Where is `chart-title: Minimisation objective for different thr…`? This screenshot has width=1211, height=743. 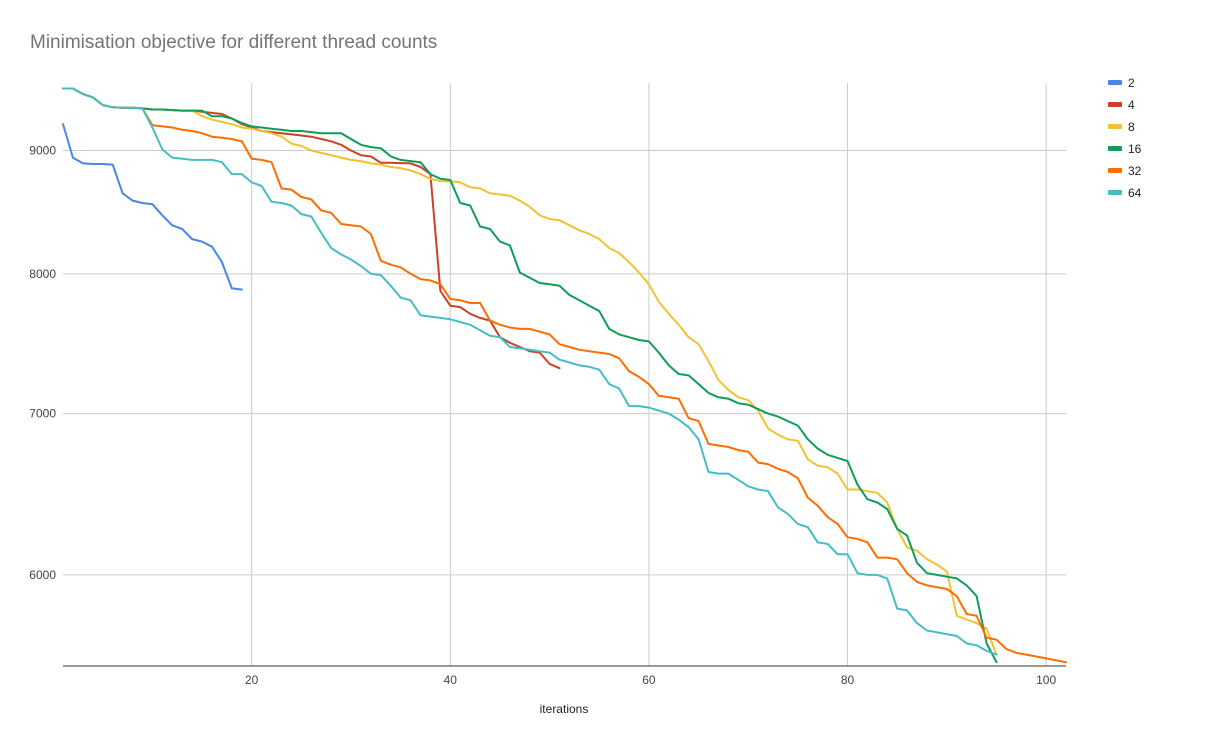
chart-title: Minimisation objective for different thr… is located at coordinates (233, 42).